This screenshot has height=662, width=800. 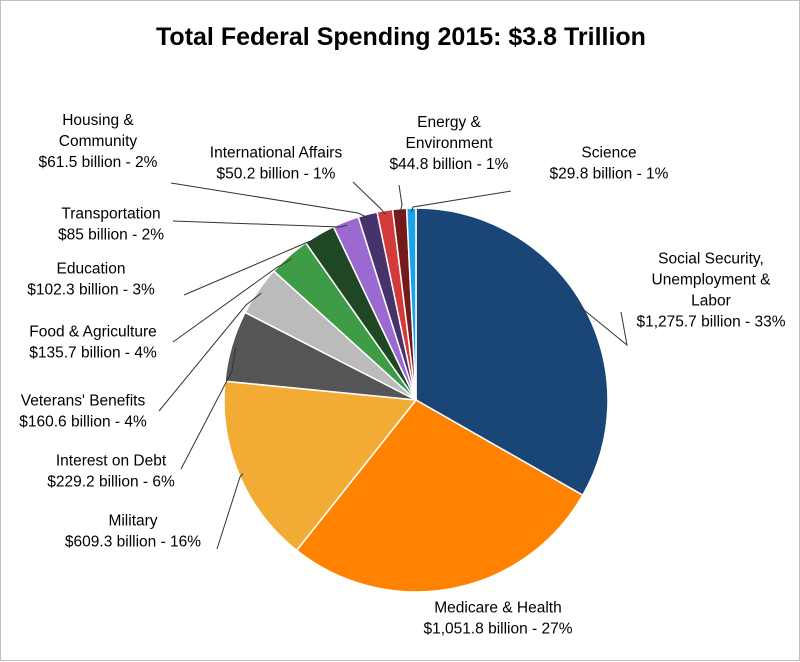 What do you see at coordinates (276, 174) in the screenshot?
I see `slice-label-line: $50.2 billion - 1%` at bounding box center [276, 174].